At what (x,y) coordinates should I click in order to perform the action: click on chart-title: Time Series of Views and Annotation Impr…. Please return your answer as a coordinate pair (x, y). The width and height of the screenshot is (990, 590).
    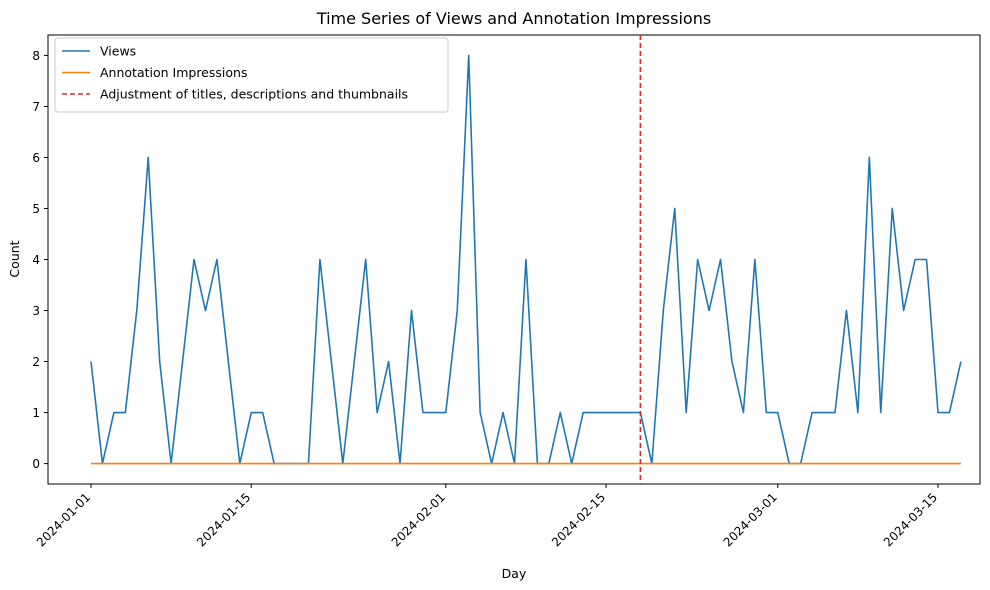
    Looking at the image, I should click on (513, 18).